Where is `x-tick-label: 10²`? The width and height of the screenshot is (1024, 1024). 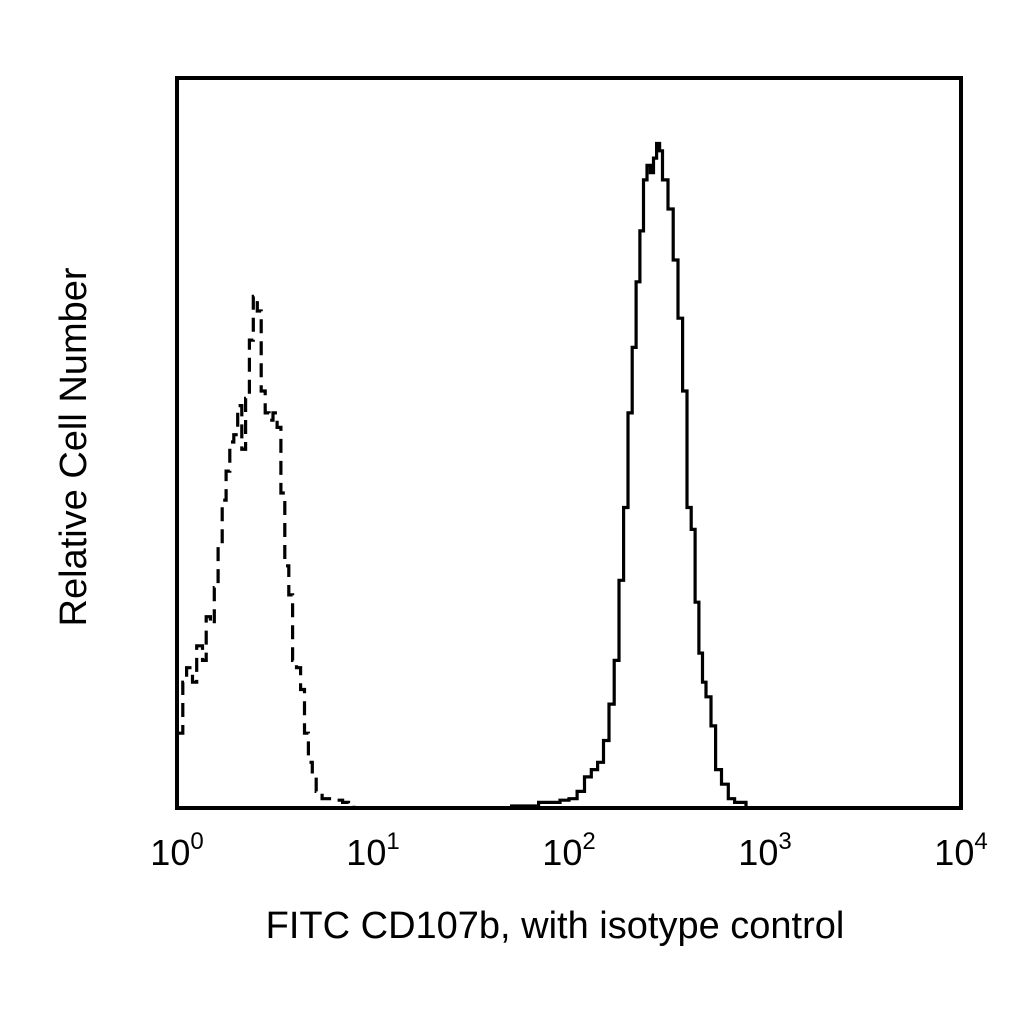 x-tick-label: 10² is located at coordinates (568, 850).